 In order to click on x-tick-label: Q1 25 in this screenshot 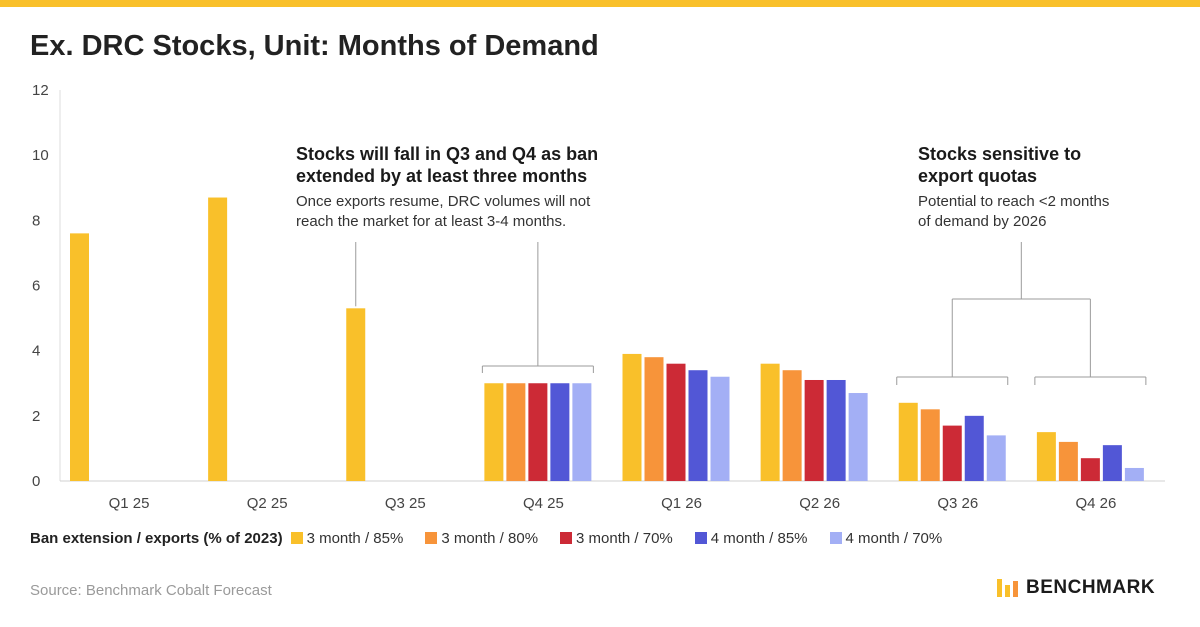, I will do `click(129, 503)`.